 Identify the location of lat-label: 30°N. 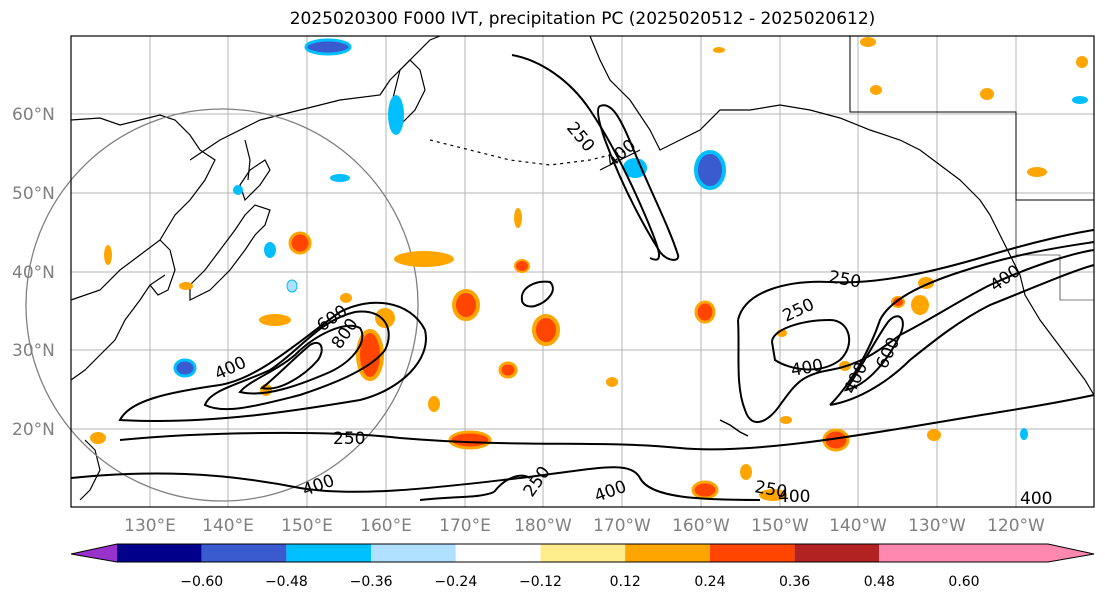
(33, 351).